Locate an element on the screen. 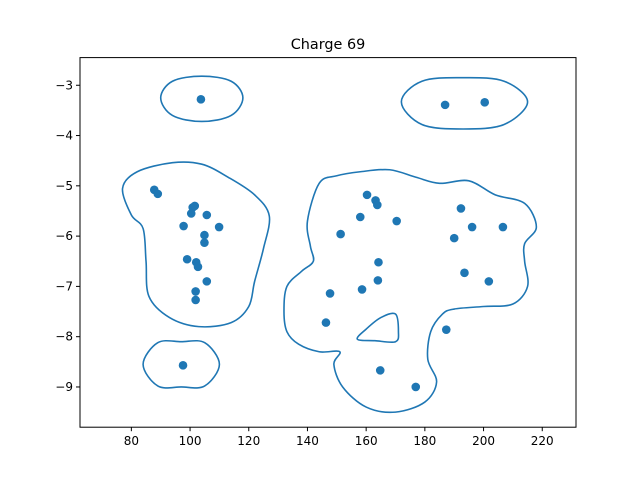  x-tick-label: 120 is located at coordinates (248, 441).